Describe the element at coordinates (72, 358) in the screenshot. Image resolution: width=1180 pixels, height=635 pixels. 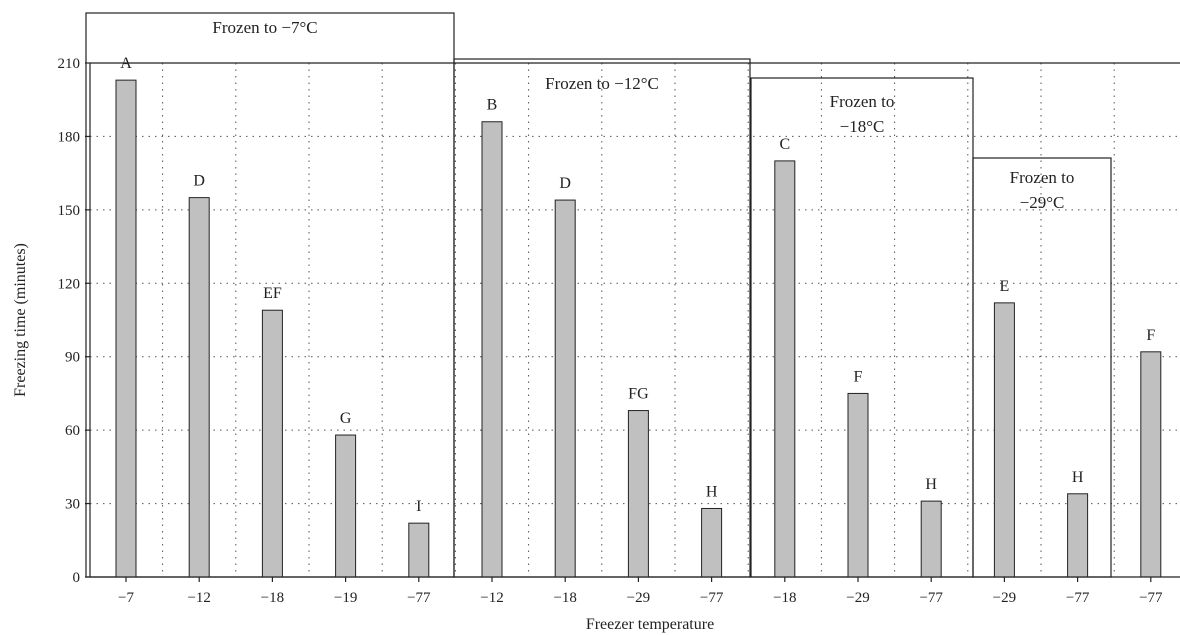
I see `y-tick-label: 90` at that location.